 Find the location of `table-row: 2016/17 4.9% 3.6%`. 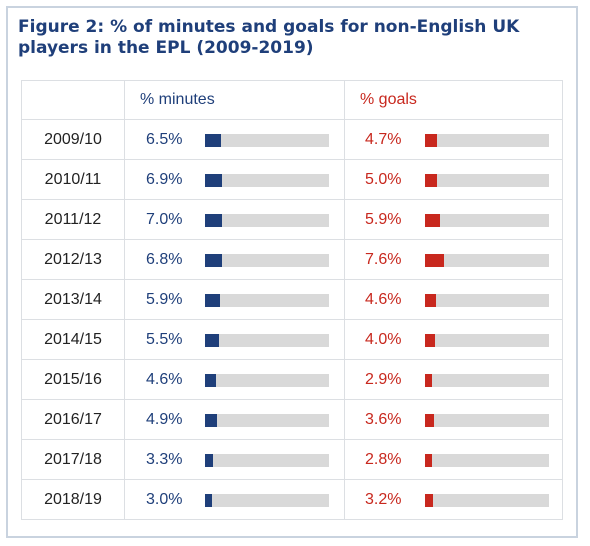

table-row: 2016/17 4.9% 3.6% is located at coordinates (292, 419).